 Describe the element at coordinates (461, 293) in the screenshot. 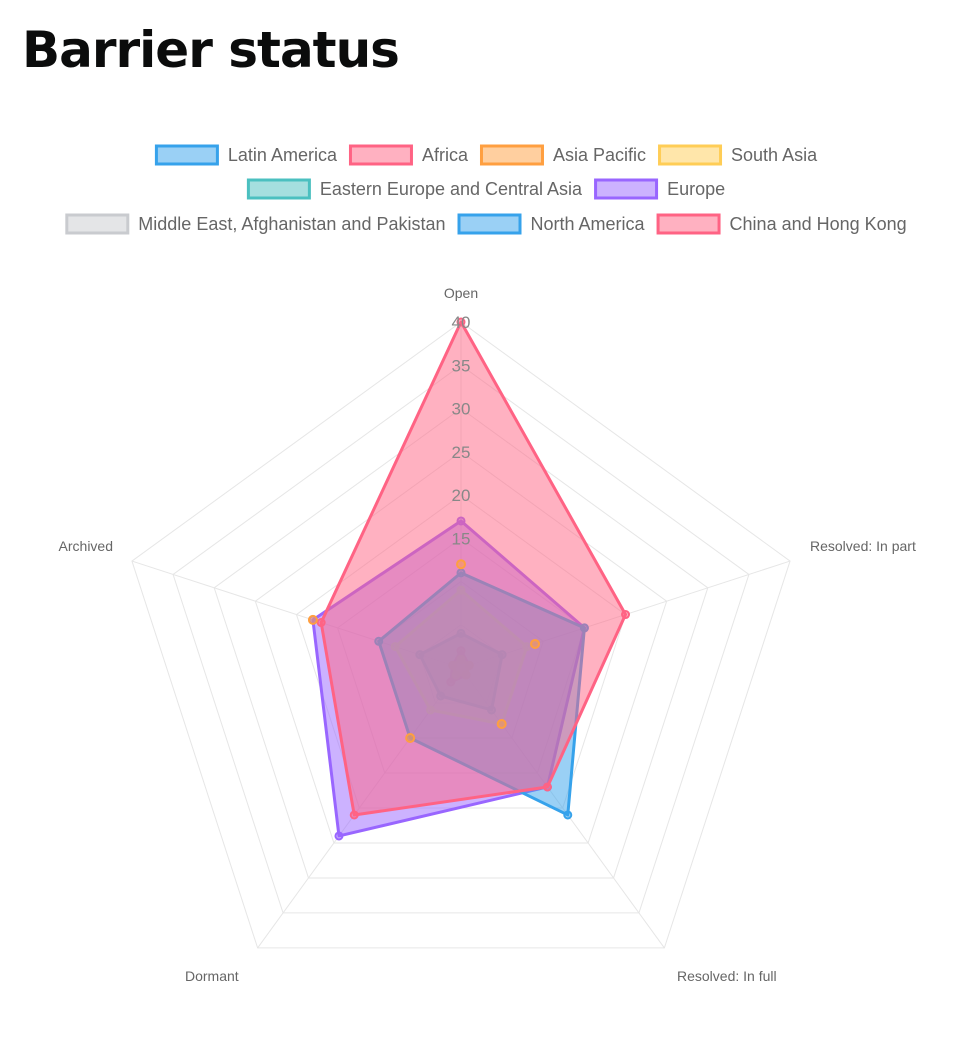

I see `axis-label-open: Open` at that location.